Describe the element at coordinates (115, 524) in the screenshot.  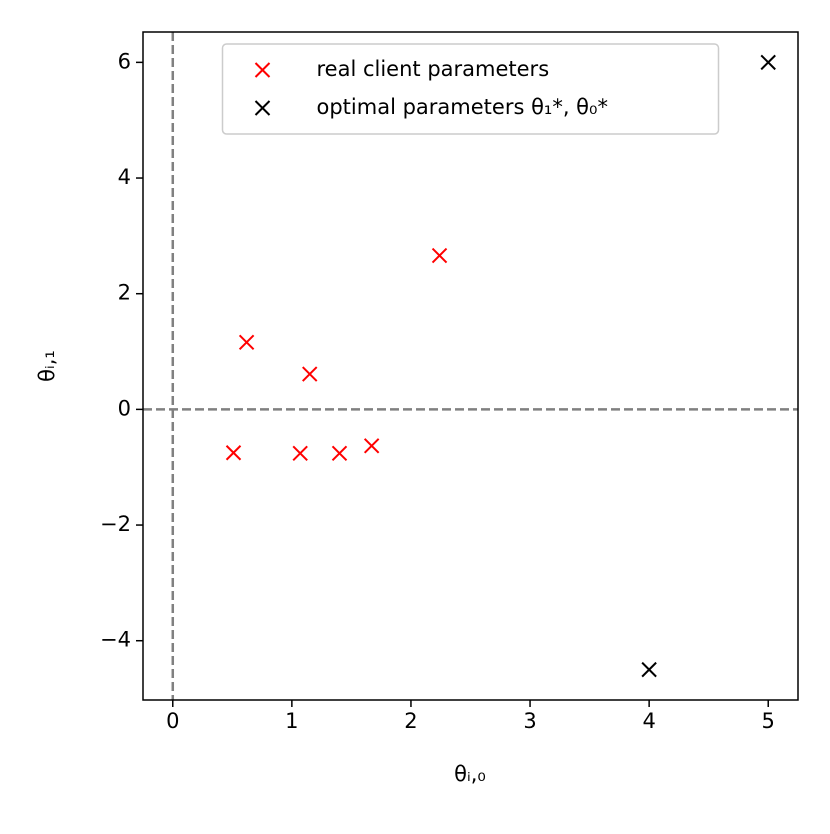
I see `y-tick-label: −2` at that location.